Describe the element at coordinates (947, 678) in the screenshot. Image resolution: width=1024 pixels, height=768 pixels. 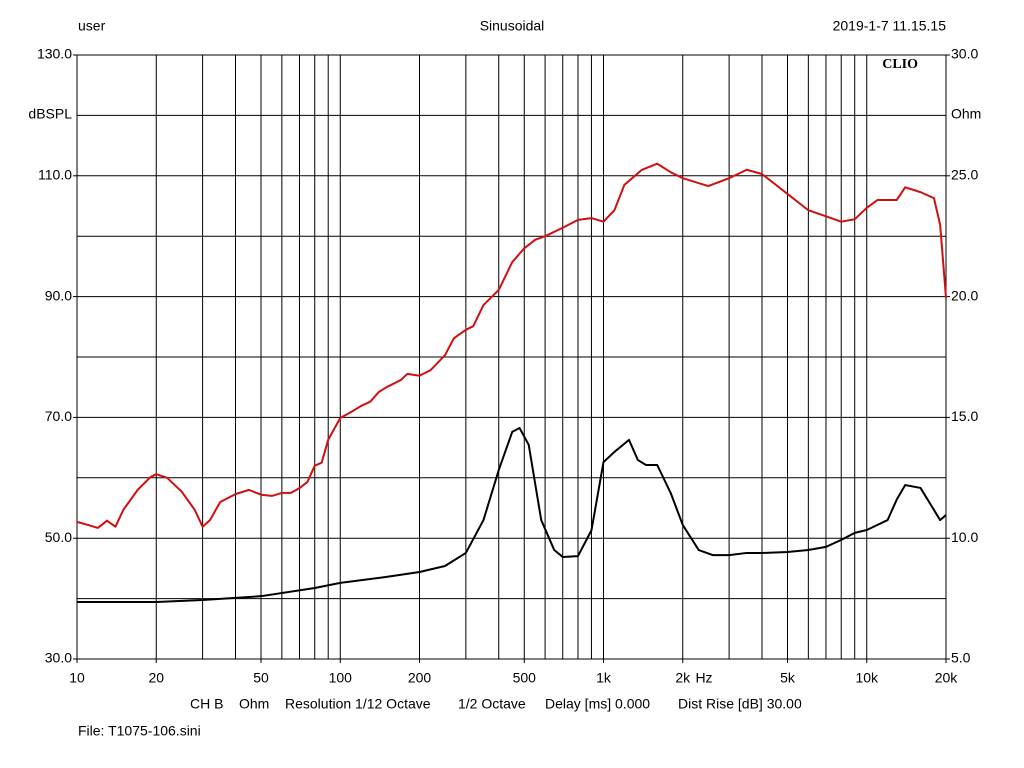
I see `x-tick-label: 20k` at that location.